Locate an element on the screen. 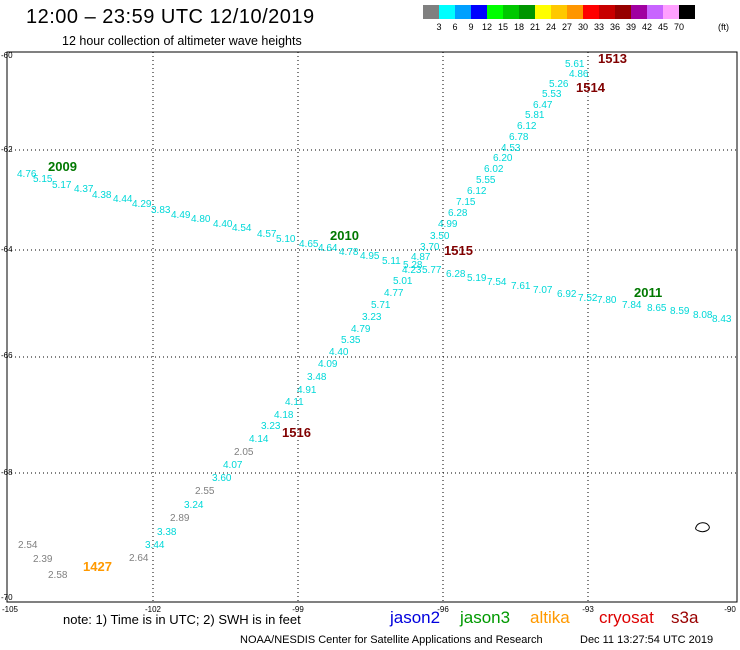 This screenshot has height=650, width=740. wave-height-value: 4.54 is located at coordinates (242, 228).